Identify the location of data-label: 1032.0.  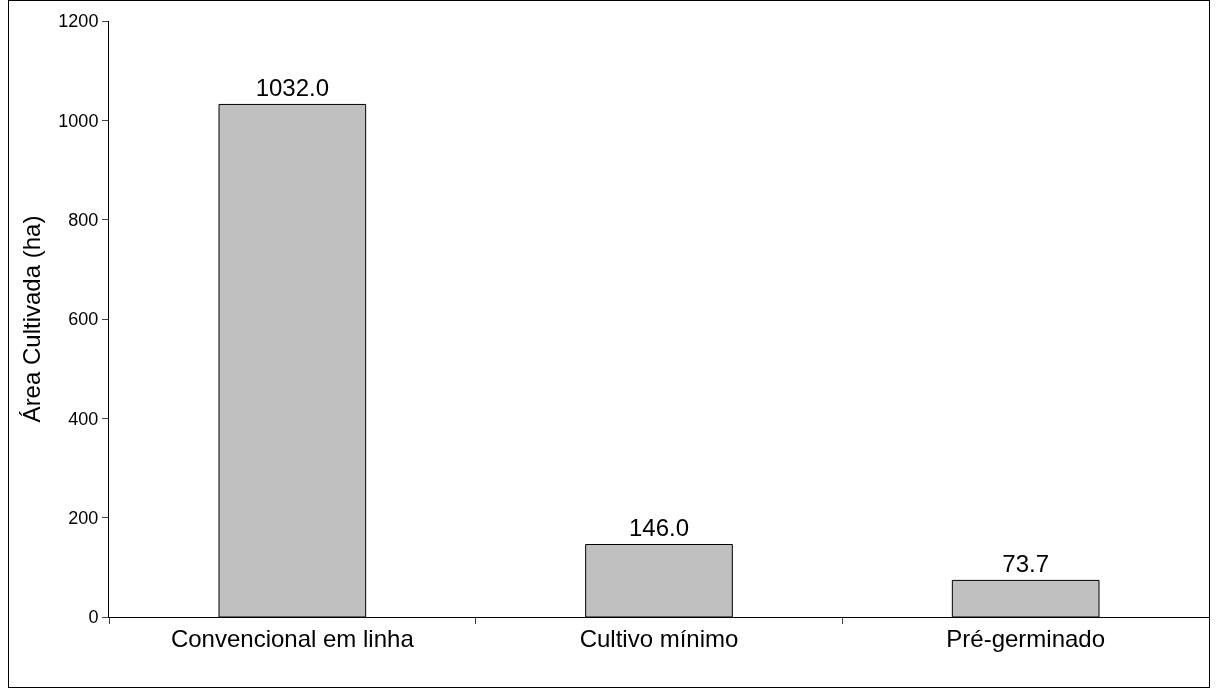
(292, 88).